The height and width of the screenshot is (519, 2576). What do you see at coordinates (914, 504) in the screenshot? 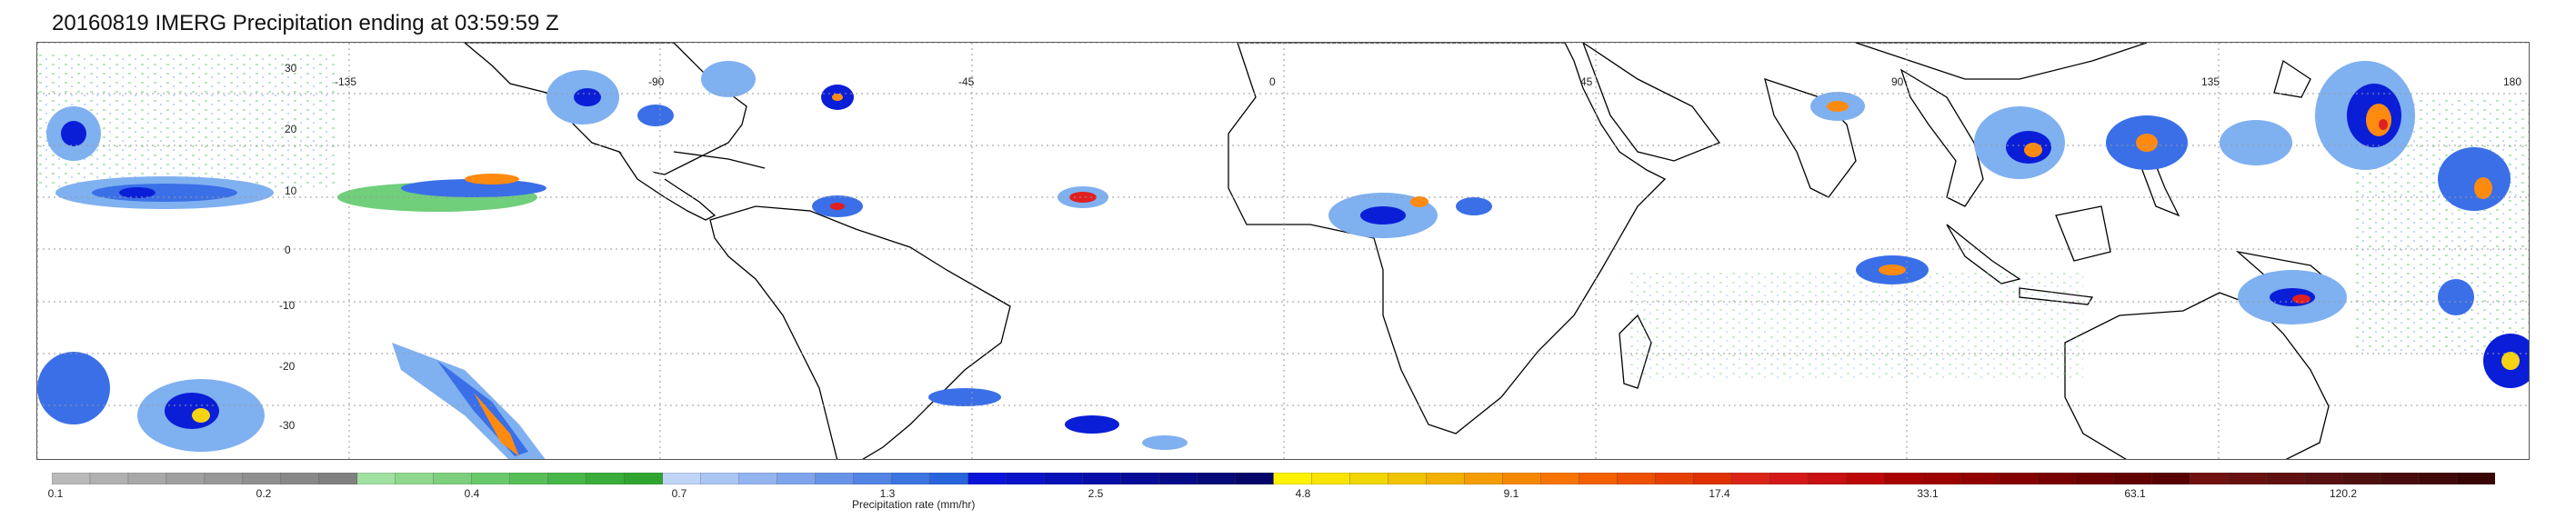
I see `colorbar-label: Precipitation rate (mm/hr)` at bounding box center [914, 504].